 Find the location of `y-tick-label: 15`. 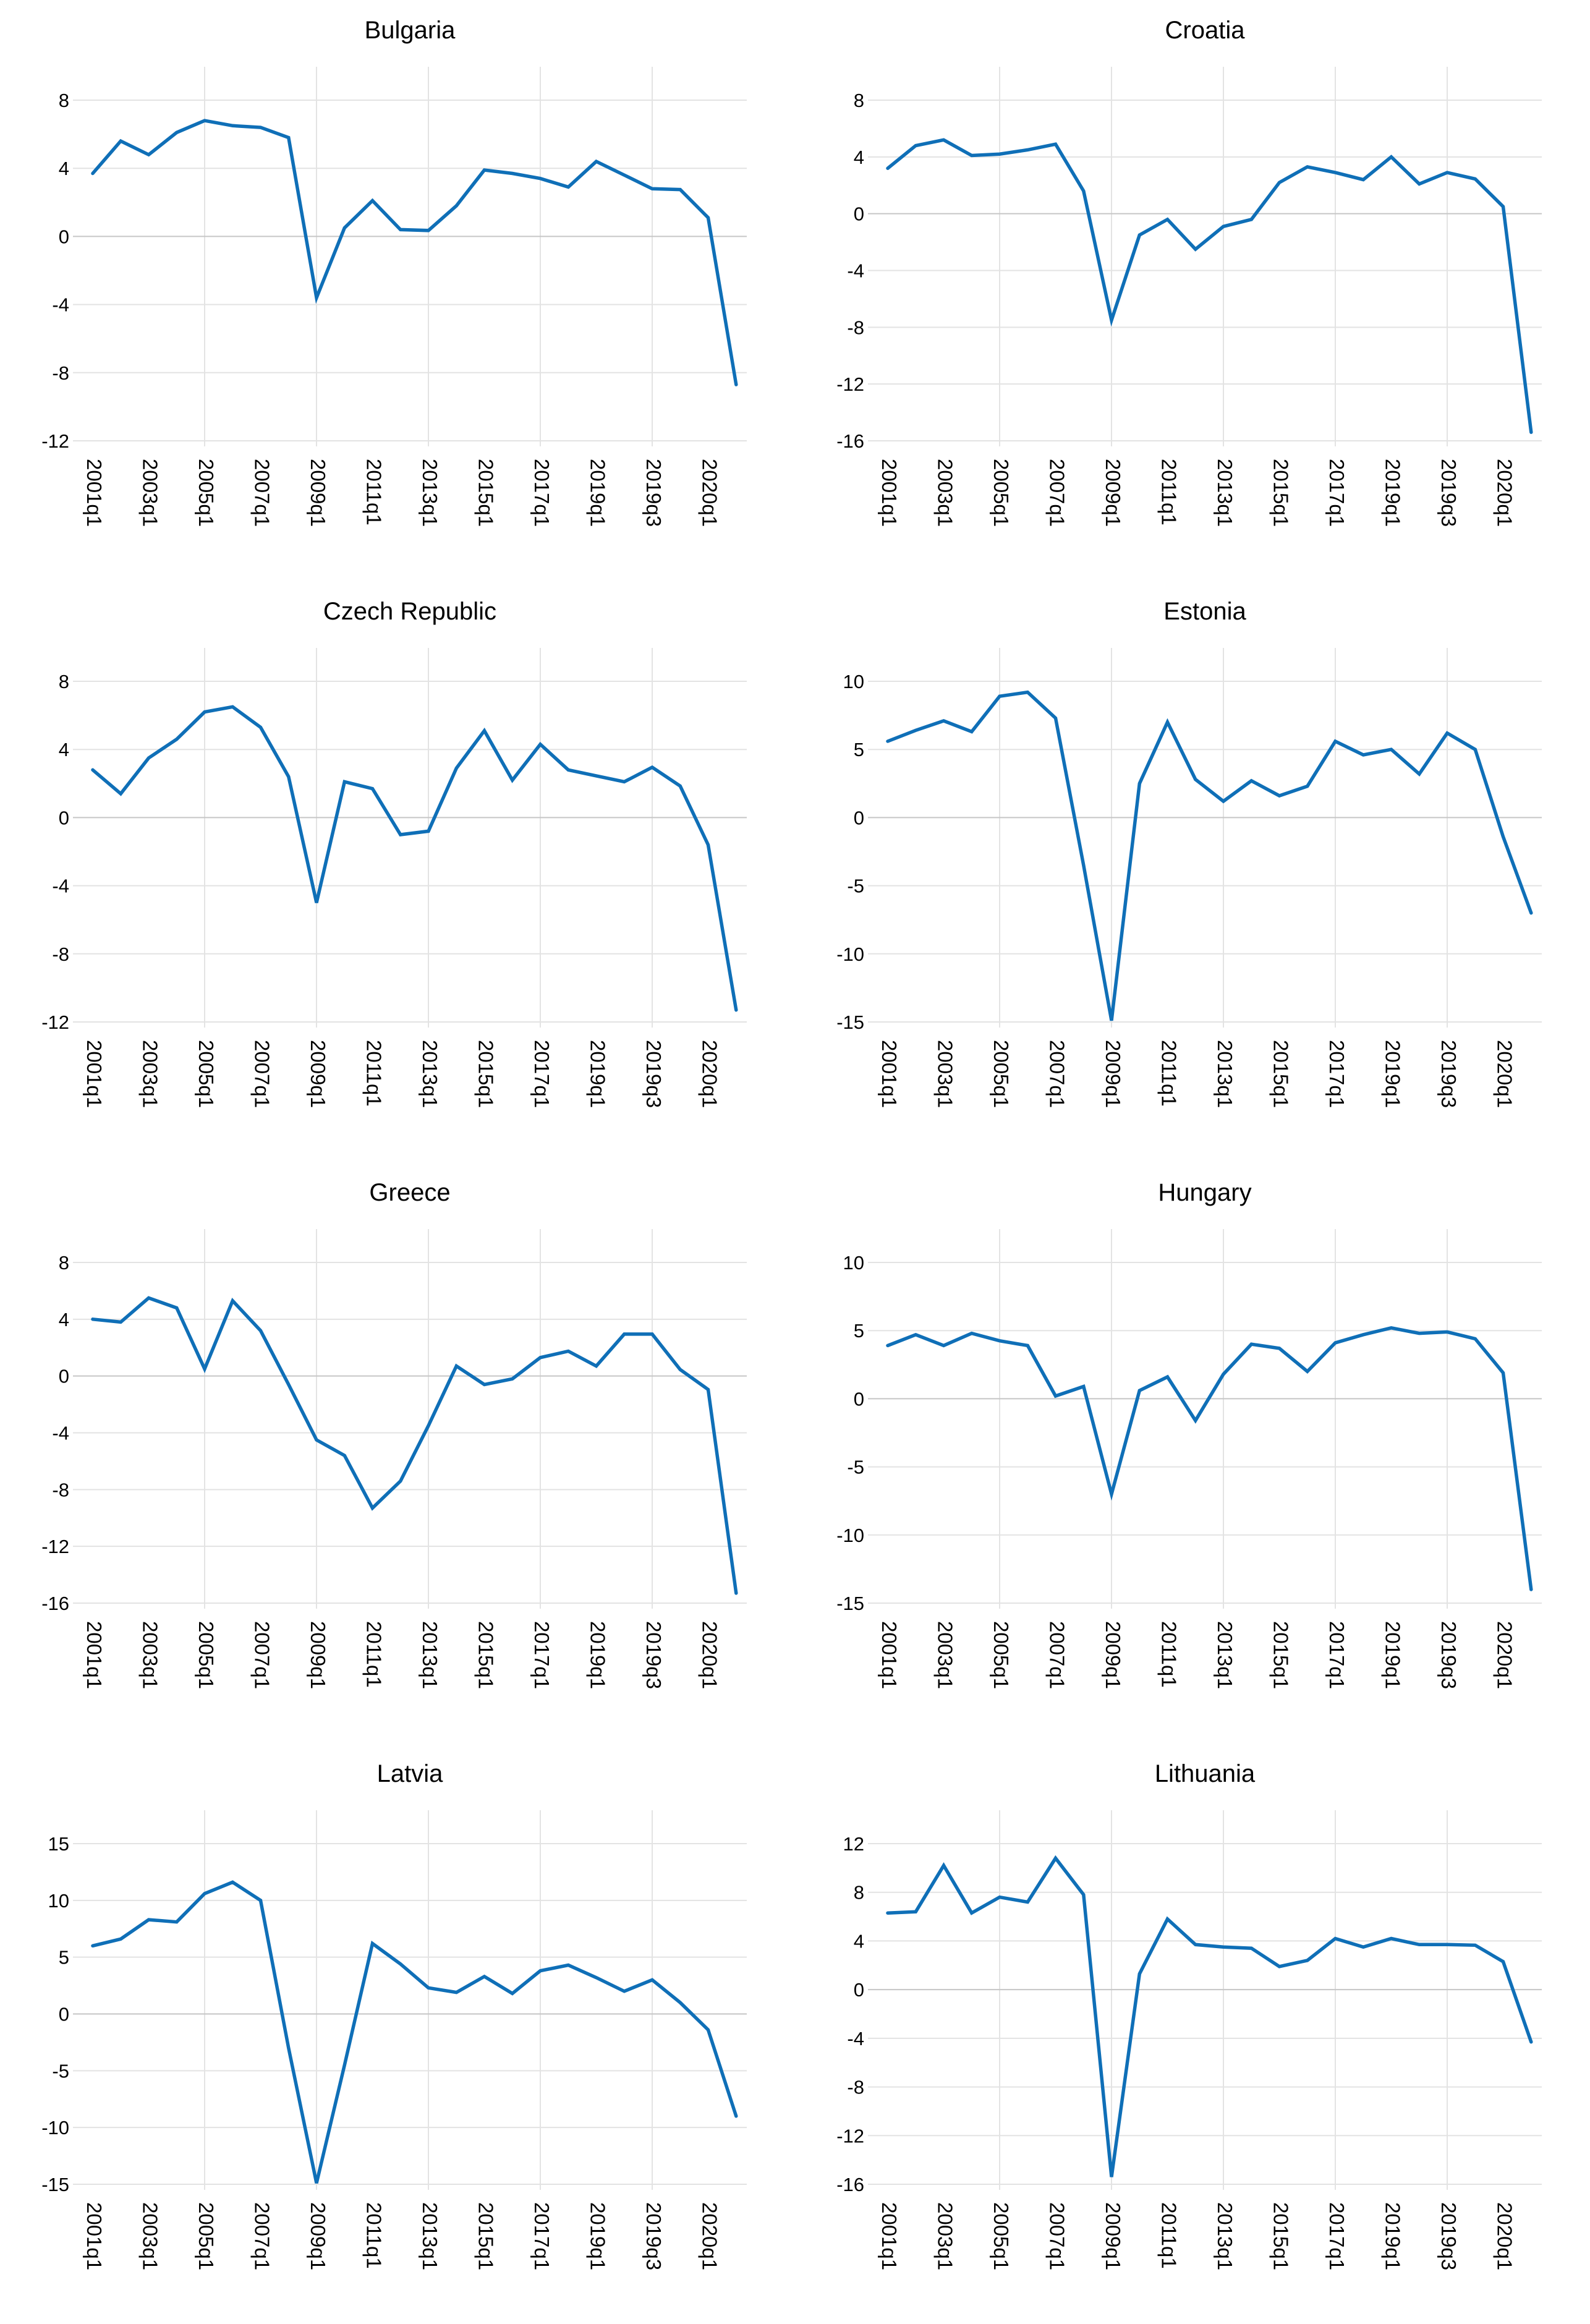

y-tick-label: 15 is located at coordinates (59, 1844).